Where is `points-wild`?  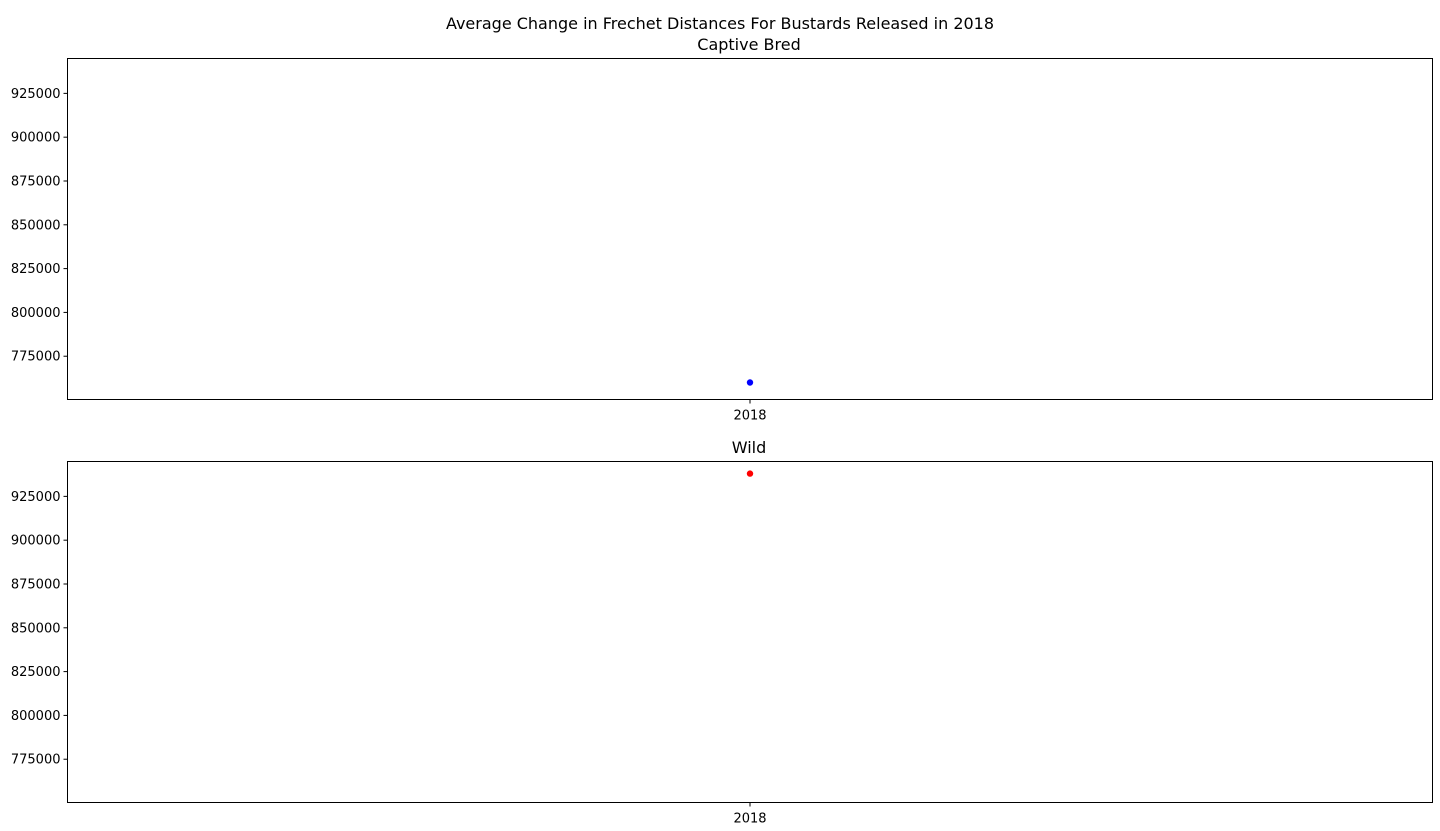 points-wild is located at coordinates (750, 473).